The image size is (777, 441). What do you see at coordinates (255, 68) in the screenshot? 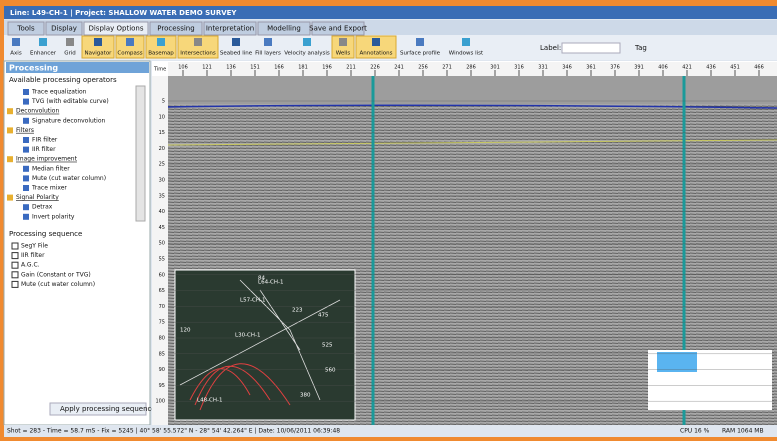
I see `top-ruler-label: 151` at bounding box center [255, 68].